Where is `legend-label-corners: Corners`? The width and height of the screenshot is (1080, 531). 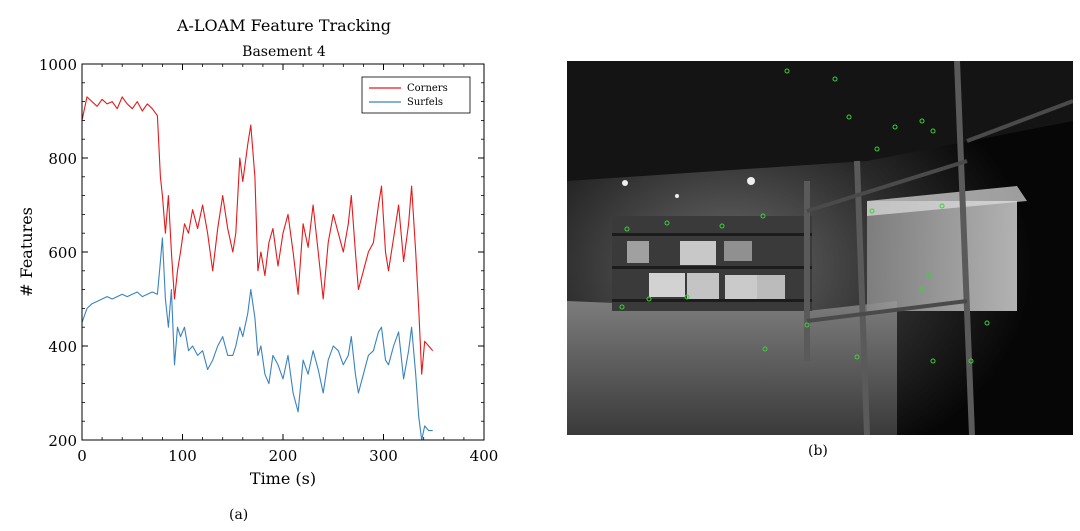 legend-label-corners: Corners is located at coordinates (427, 88).